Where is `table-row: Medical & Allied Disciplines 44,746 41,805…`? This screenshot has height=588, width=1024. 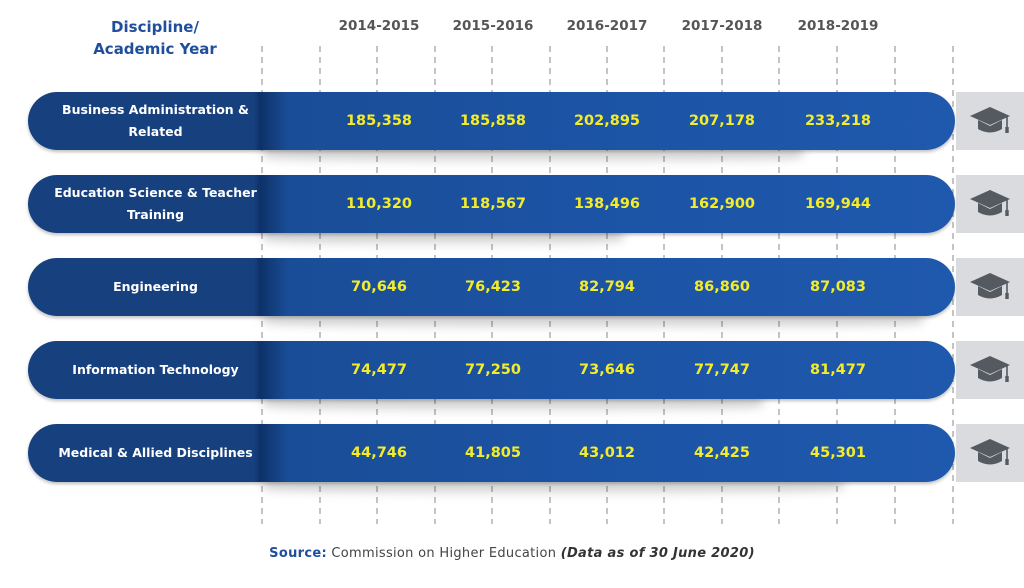
table-row: Medical & Allied Disciplines 44,746 41,805… is located at coordinates (492, 460).